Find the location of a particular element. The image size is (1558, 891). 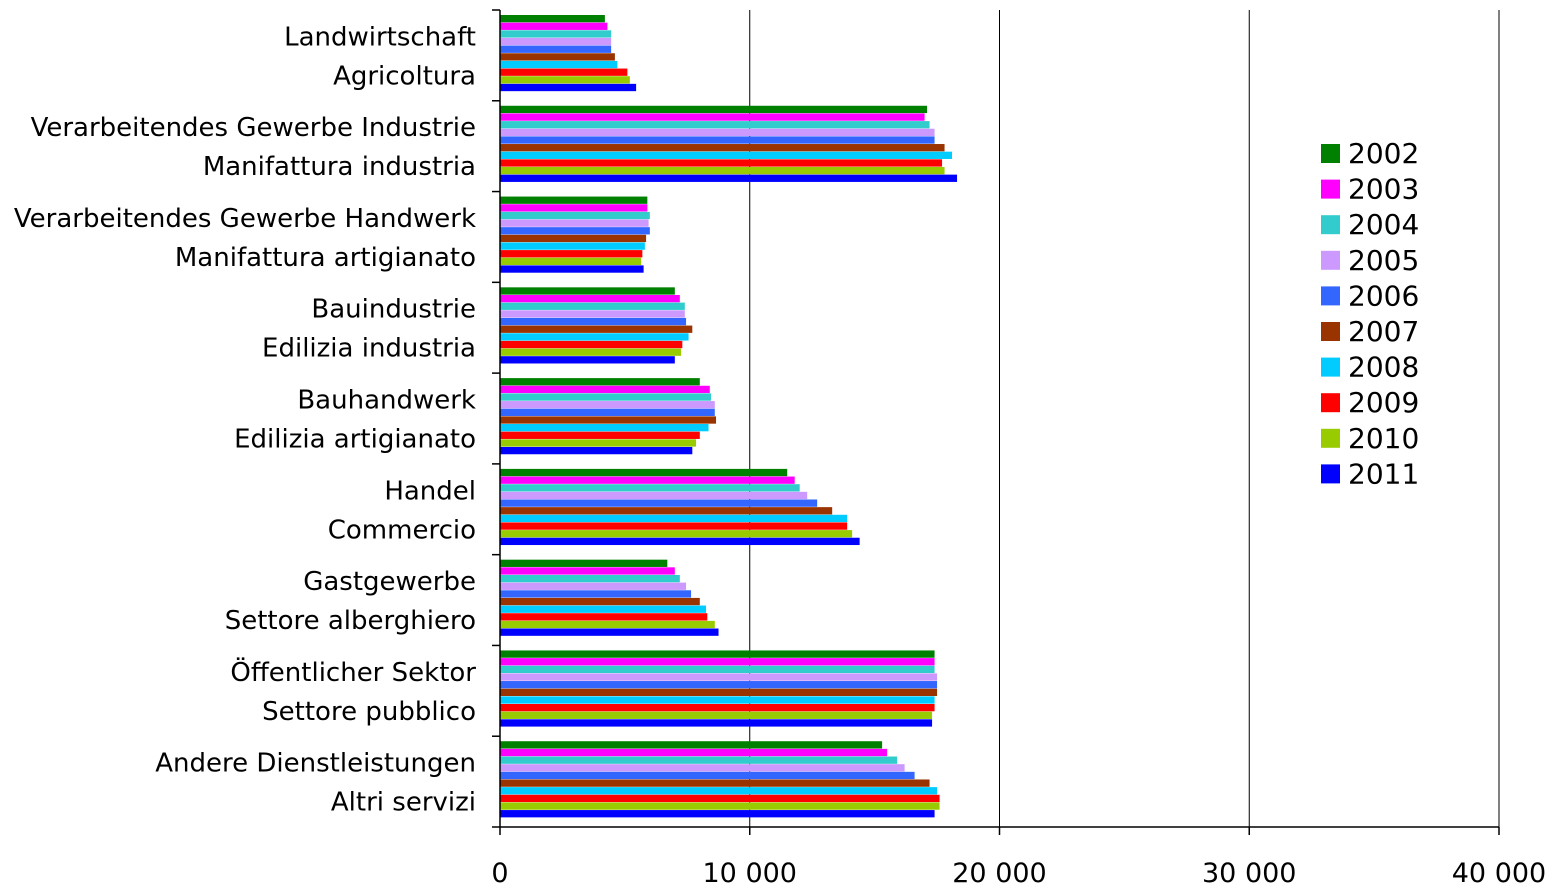

category-label-it: Altri servizi is located at coordinates (403, 803).